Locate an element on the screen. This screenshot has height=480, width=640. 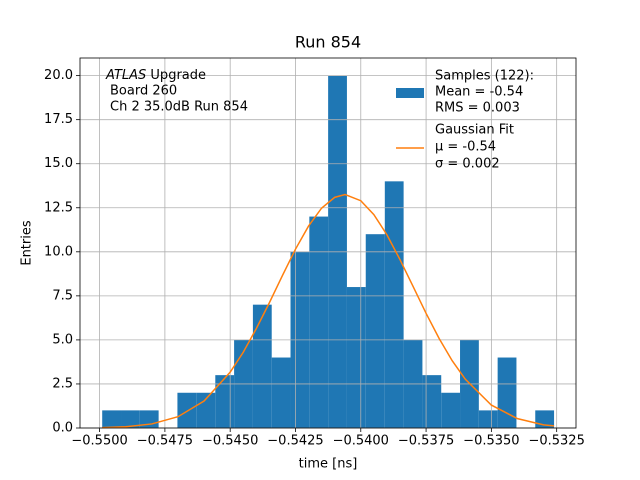
annotation-line: Board 260 is located at coordinates (143, 91).